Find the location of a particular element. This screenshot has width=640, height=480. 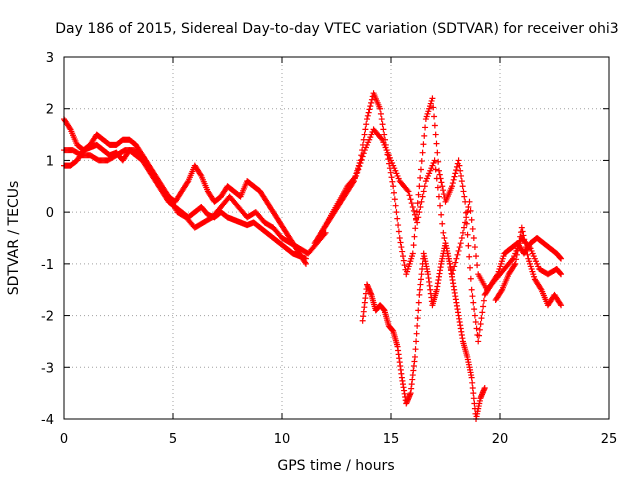

series-trace-f is located at coordinates (423, 331).